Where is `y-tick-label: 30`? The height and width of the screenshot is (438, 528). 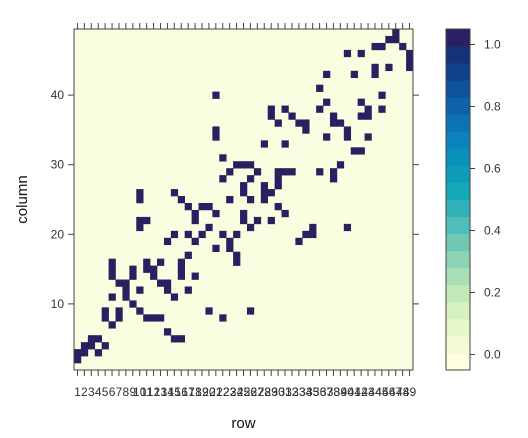
y-tick-label: 30 is located at coordinates (58, 165).